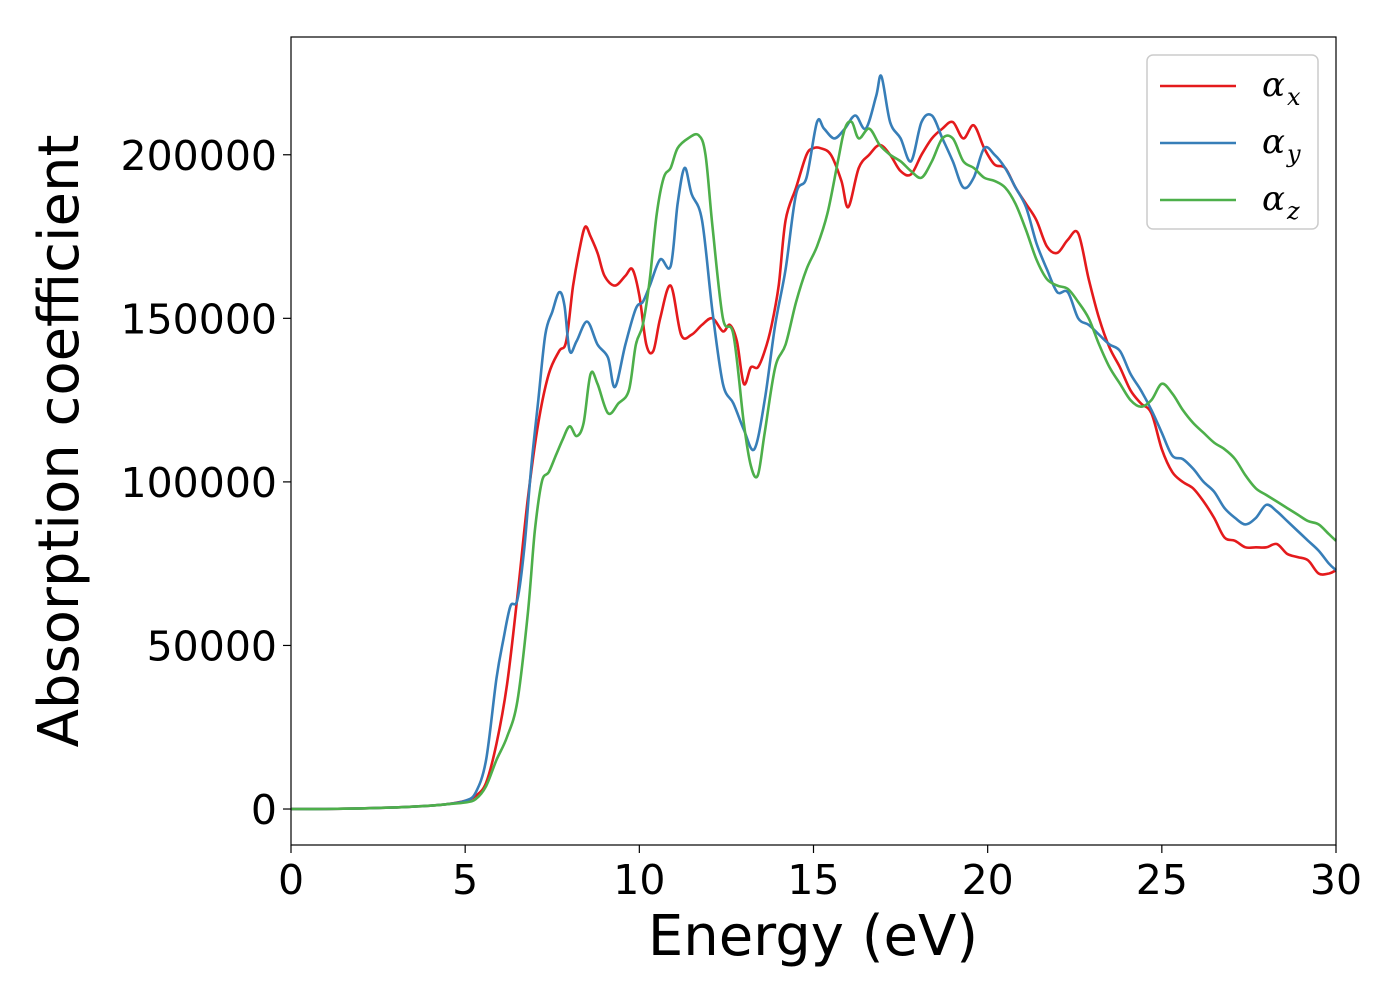 This screenshot has height=1000, width=1400. What do you see at coordinates (1230, 145) in the screenshot?
I see `legend-entries: αx αy αz` at bounding box center [1230, 145].